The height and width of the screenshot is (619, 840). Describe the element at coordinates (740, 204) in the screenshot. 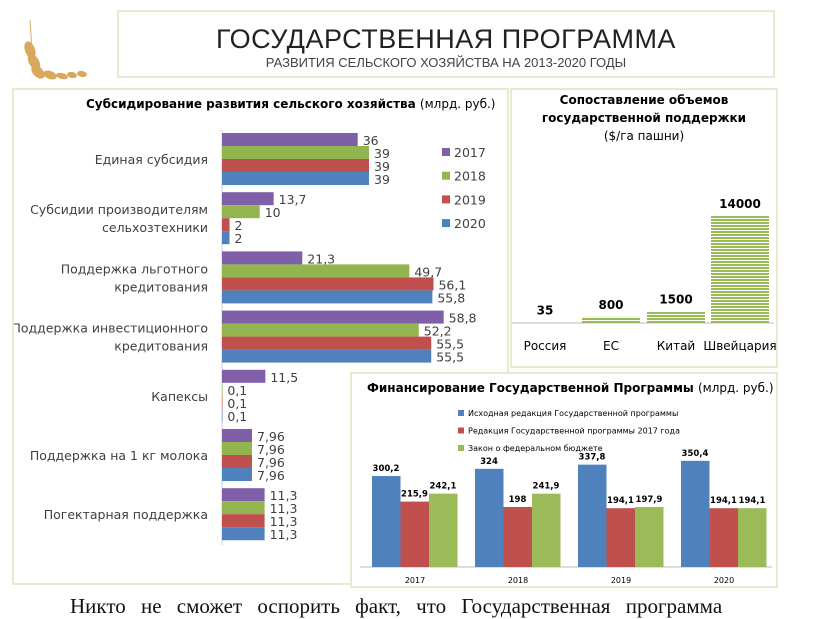

I see `data-label: 14000` at that location.